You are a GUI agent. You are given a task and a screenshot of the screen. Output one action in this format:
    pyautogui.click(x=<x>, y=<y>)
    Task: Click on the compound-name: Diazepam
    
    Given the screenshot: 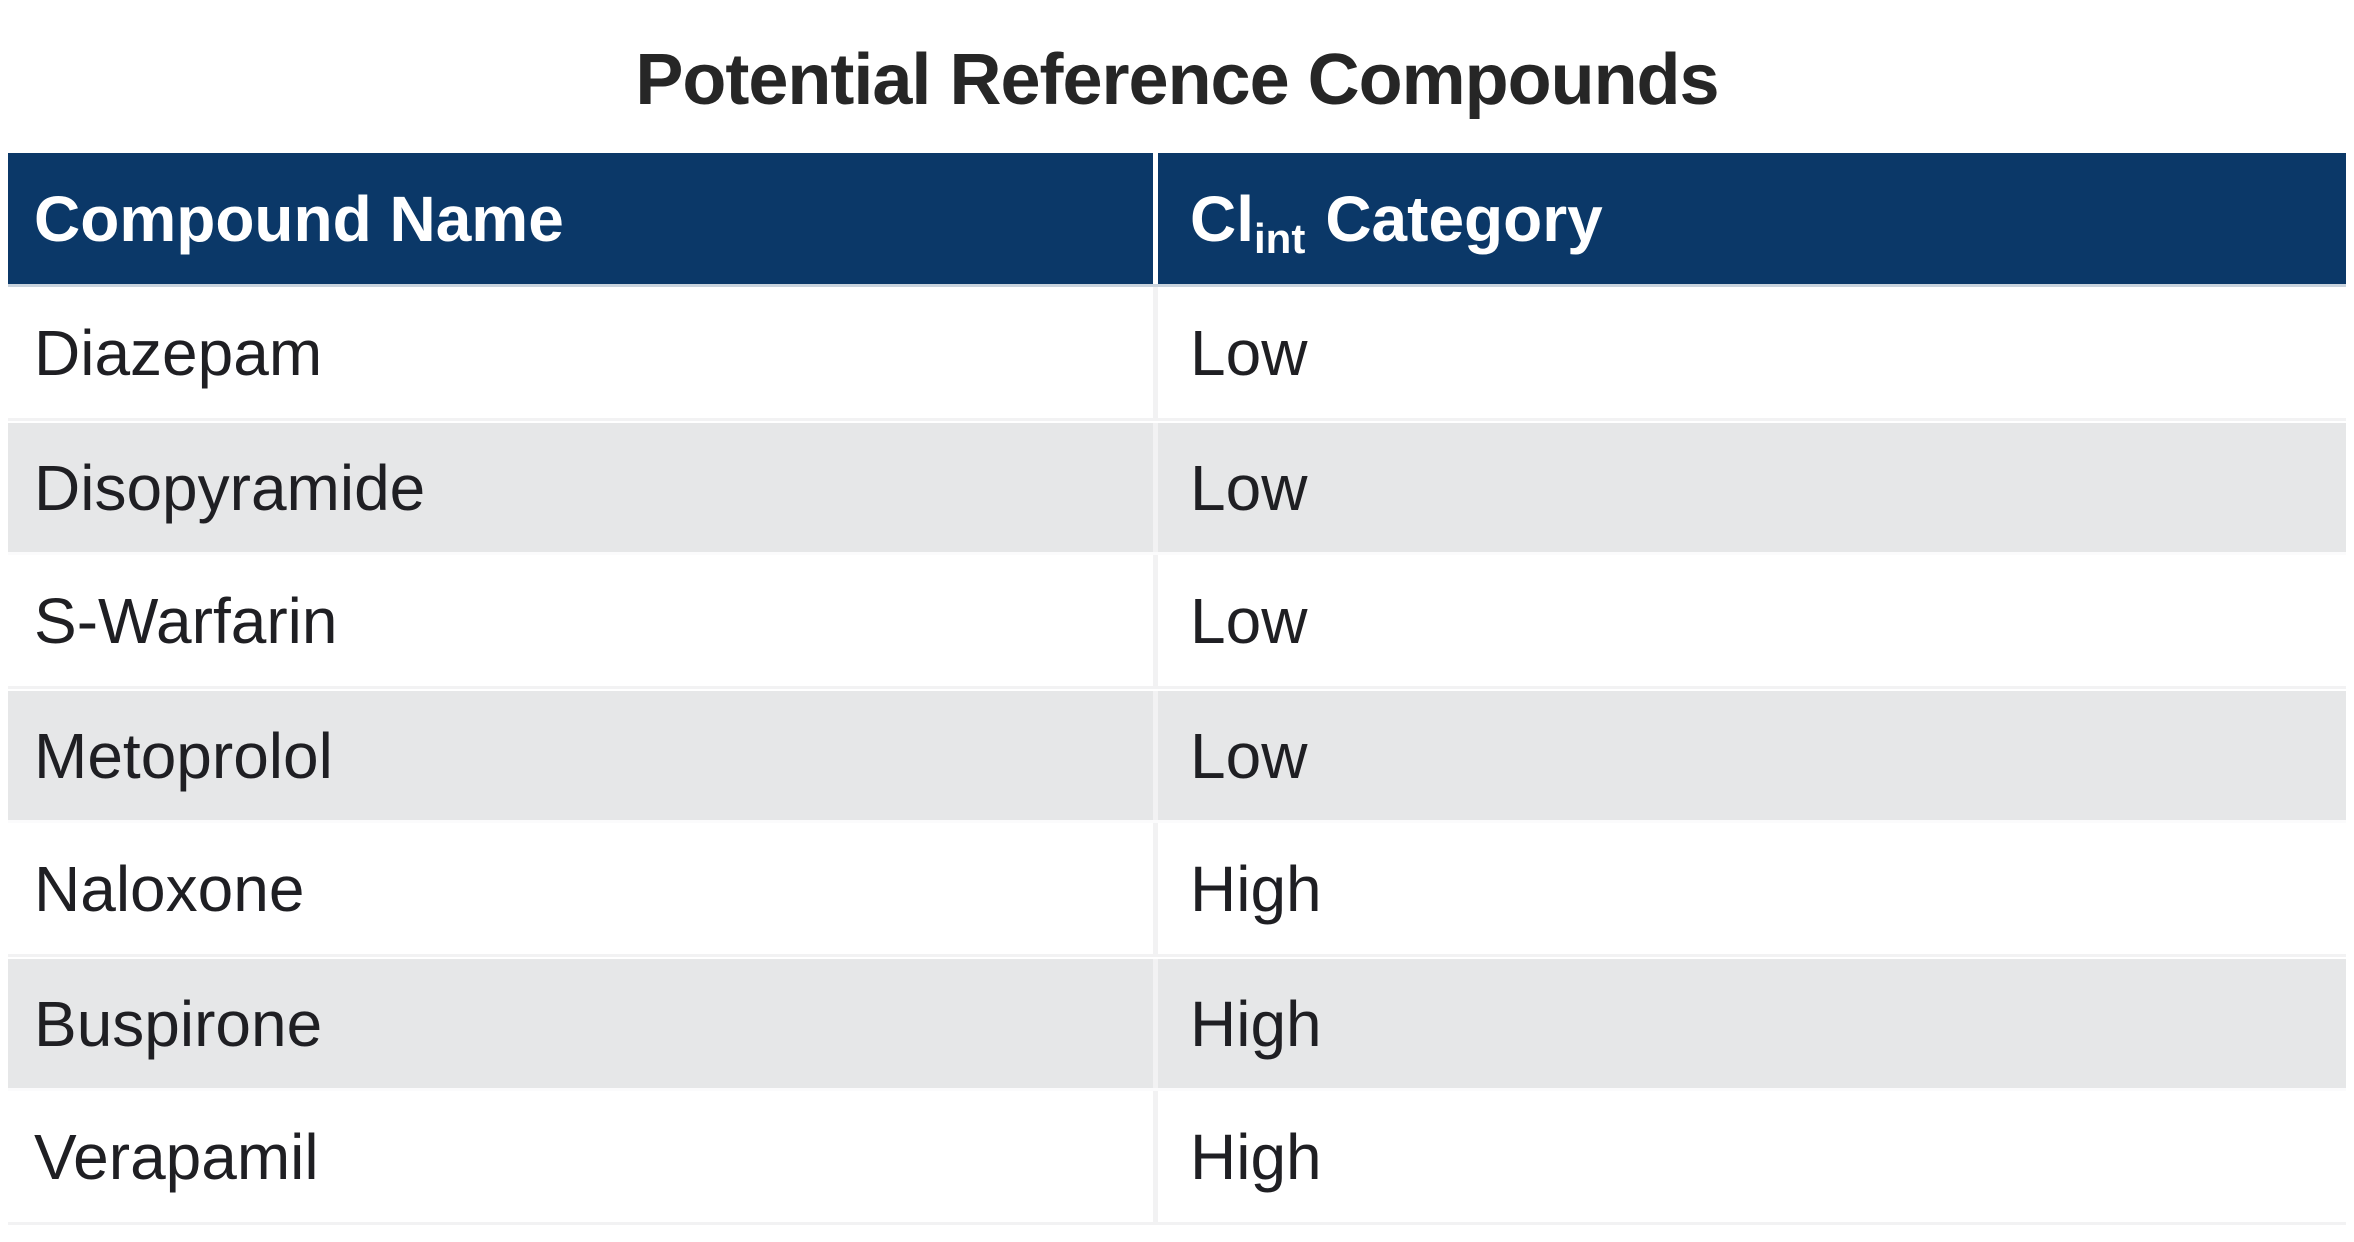 What is the action you would take?
    pyautogui.click(x=178, y=352)
    